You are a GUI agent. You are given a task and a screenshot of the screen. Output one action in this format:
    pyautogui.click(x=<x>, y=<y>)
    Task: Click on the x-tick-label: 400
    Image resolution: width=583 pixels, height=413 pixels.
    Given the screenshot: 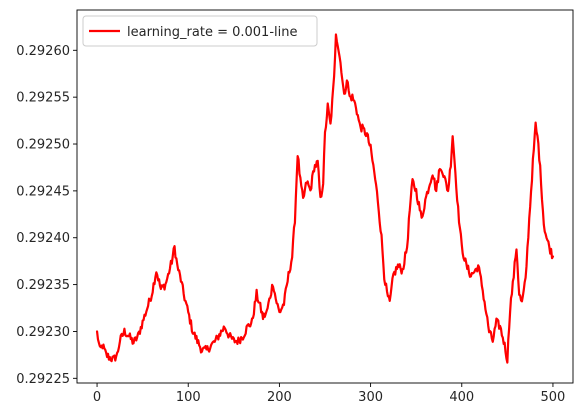 What is the action you would take?
    pyautogui.click(x=461, y=397)
    